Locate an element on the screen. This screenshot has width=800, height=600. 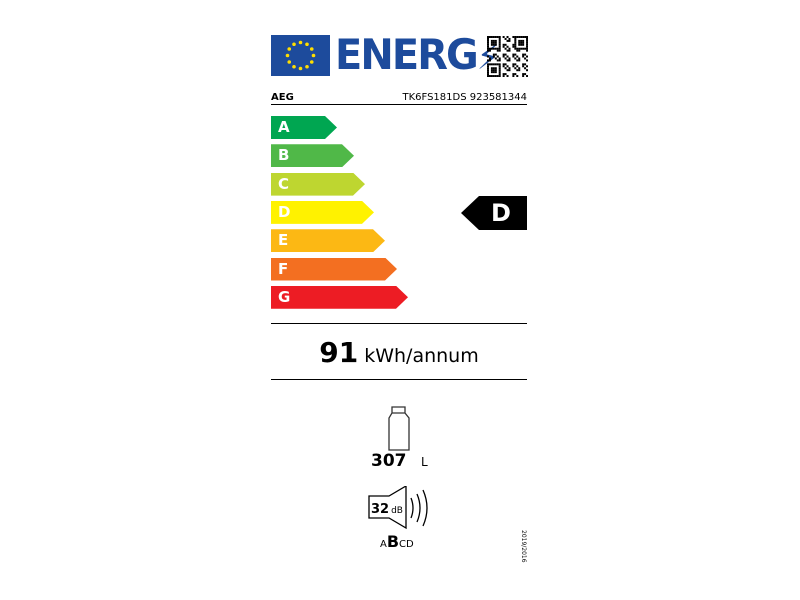
noise-class-cd: CD is located at coordinates (406, 544).